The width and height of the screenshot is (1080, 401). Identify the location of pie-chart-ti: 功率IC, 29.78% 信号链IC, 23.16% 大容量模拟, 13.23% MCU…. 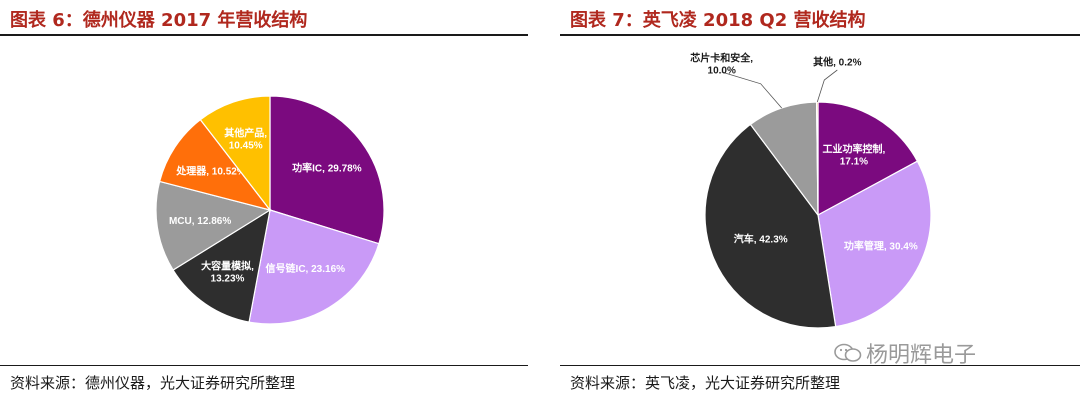
(270, 210).